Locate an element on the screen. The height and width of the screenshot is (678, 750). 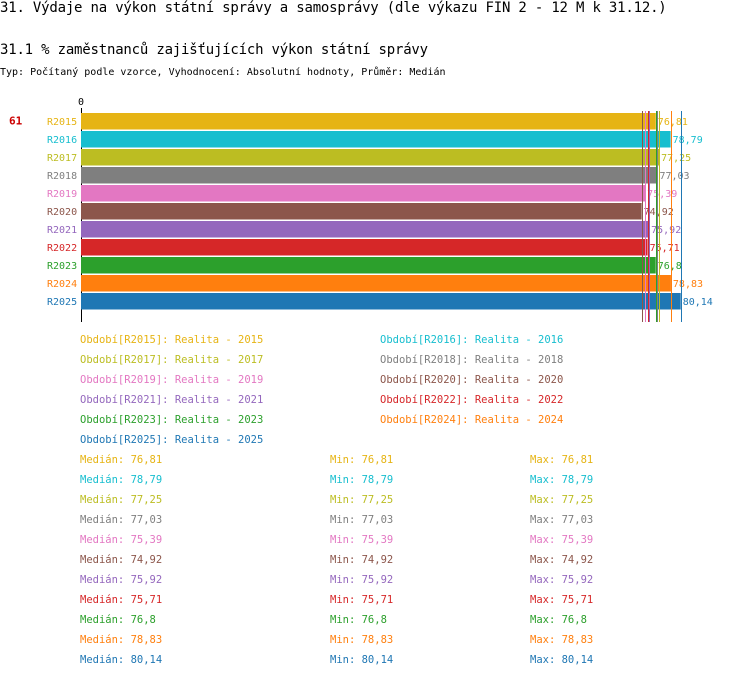
legend-item: Období[R2023]: Realita - 2023 is located at coordinates (172, 420).